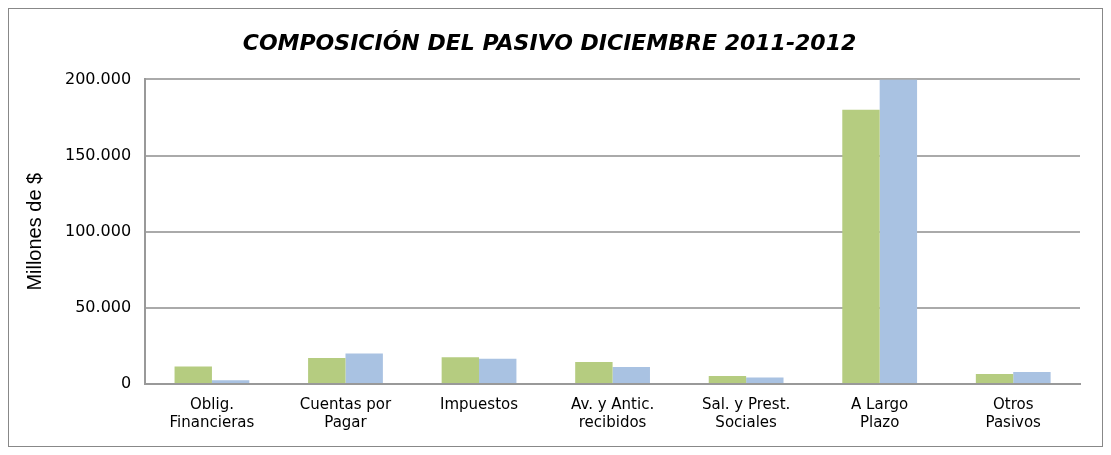 This screenshot has width=1111, height=455. I want to click on category-label: A Largo, so click(880, 403).